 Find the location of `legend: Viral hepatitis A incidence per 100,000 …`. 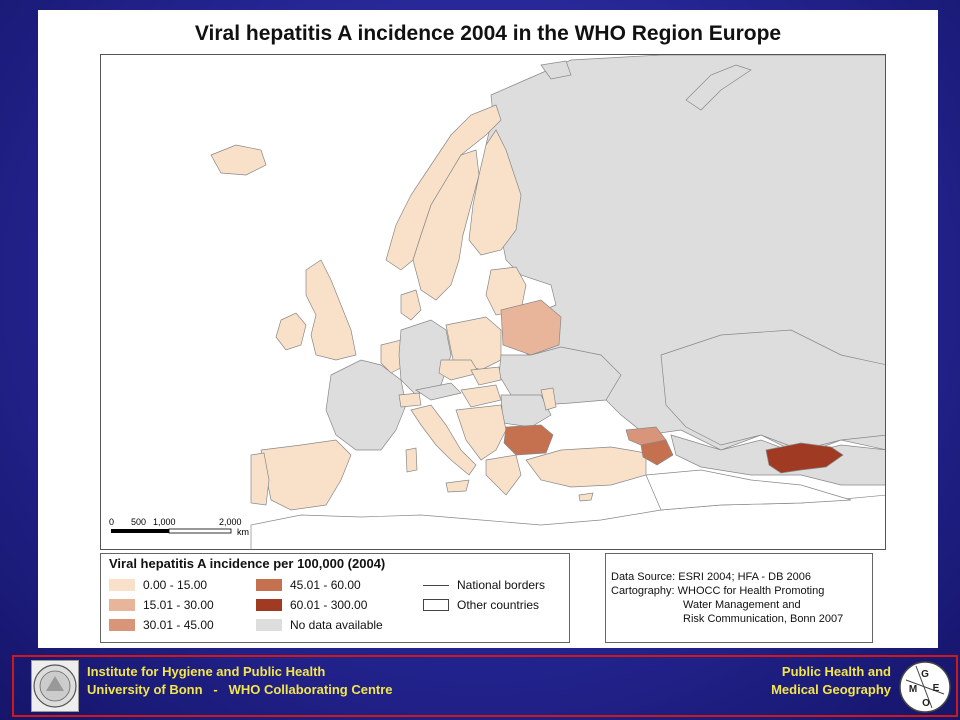

legend: Viral hepatitis A incidence per 100,000 … is located at coordinates (335, 598).